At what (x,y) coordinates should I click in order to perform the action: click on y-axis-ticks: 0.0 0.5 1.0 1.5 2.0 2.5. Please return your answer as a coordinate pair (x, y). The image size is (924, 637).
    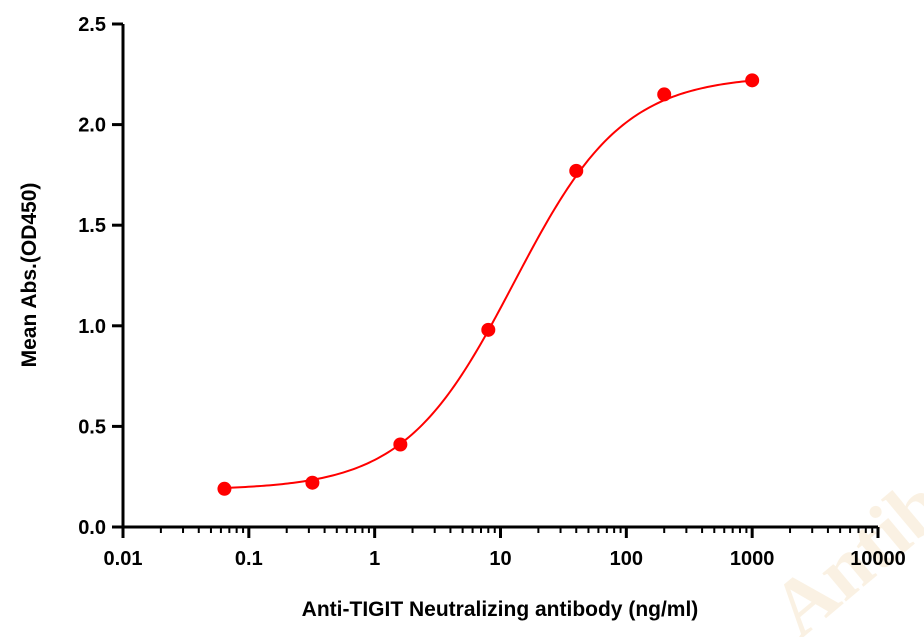
    Looking at the image, I should click on (100, 276).